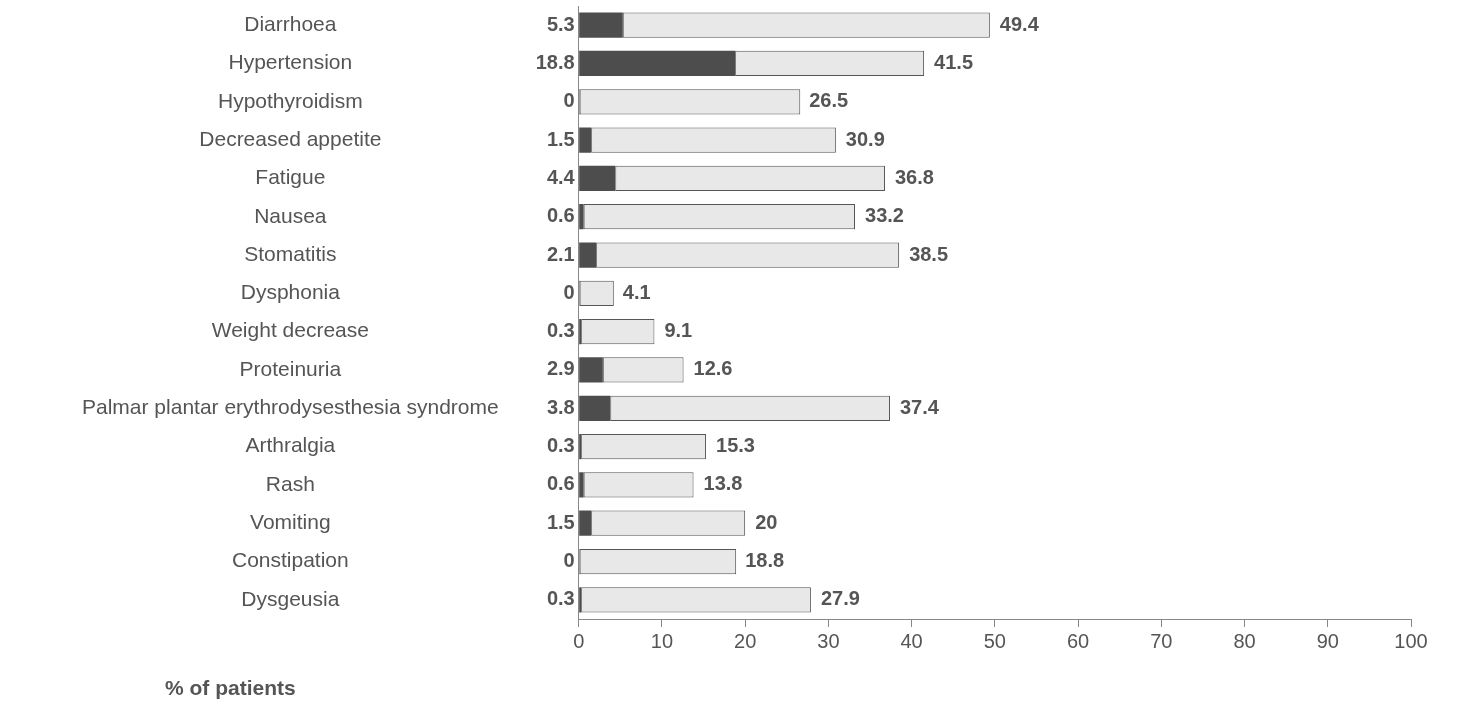  Describe the element at coordinates (290, 368) in the screenshot. I see `y-tick-label: Proteinuria` at that location.